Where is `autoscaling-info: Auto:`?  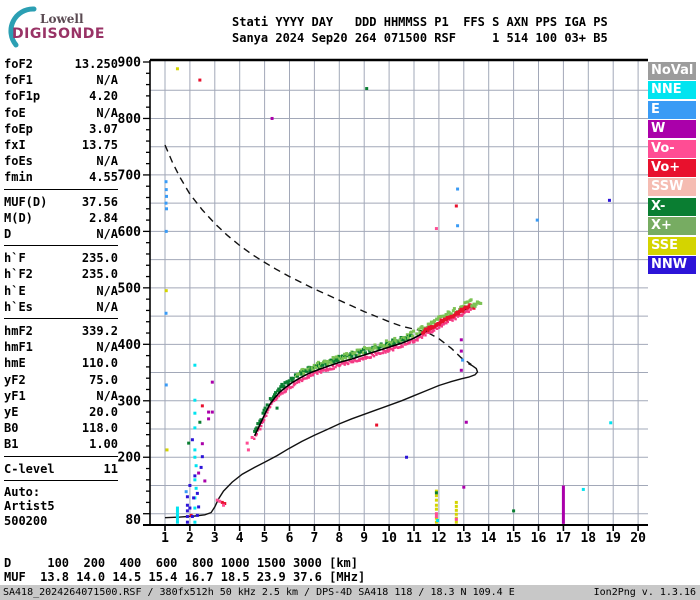 autoscaling-info: Auto: is located at coordinates (22, 491).